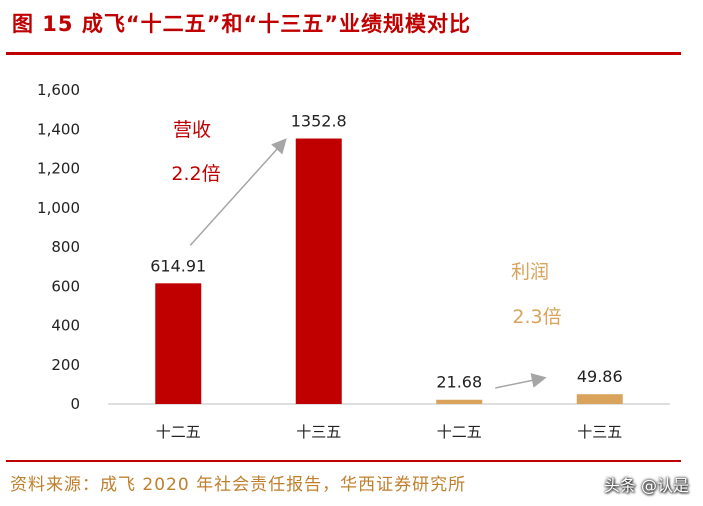 This screenshot has height=506, width=703. Describe the element at coordinates (75, 404) in the screenshot. I see `y-tick-label: 0` at that location.